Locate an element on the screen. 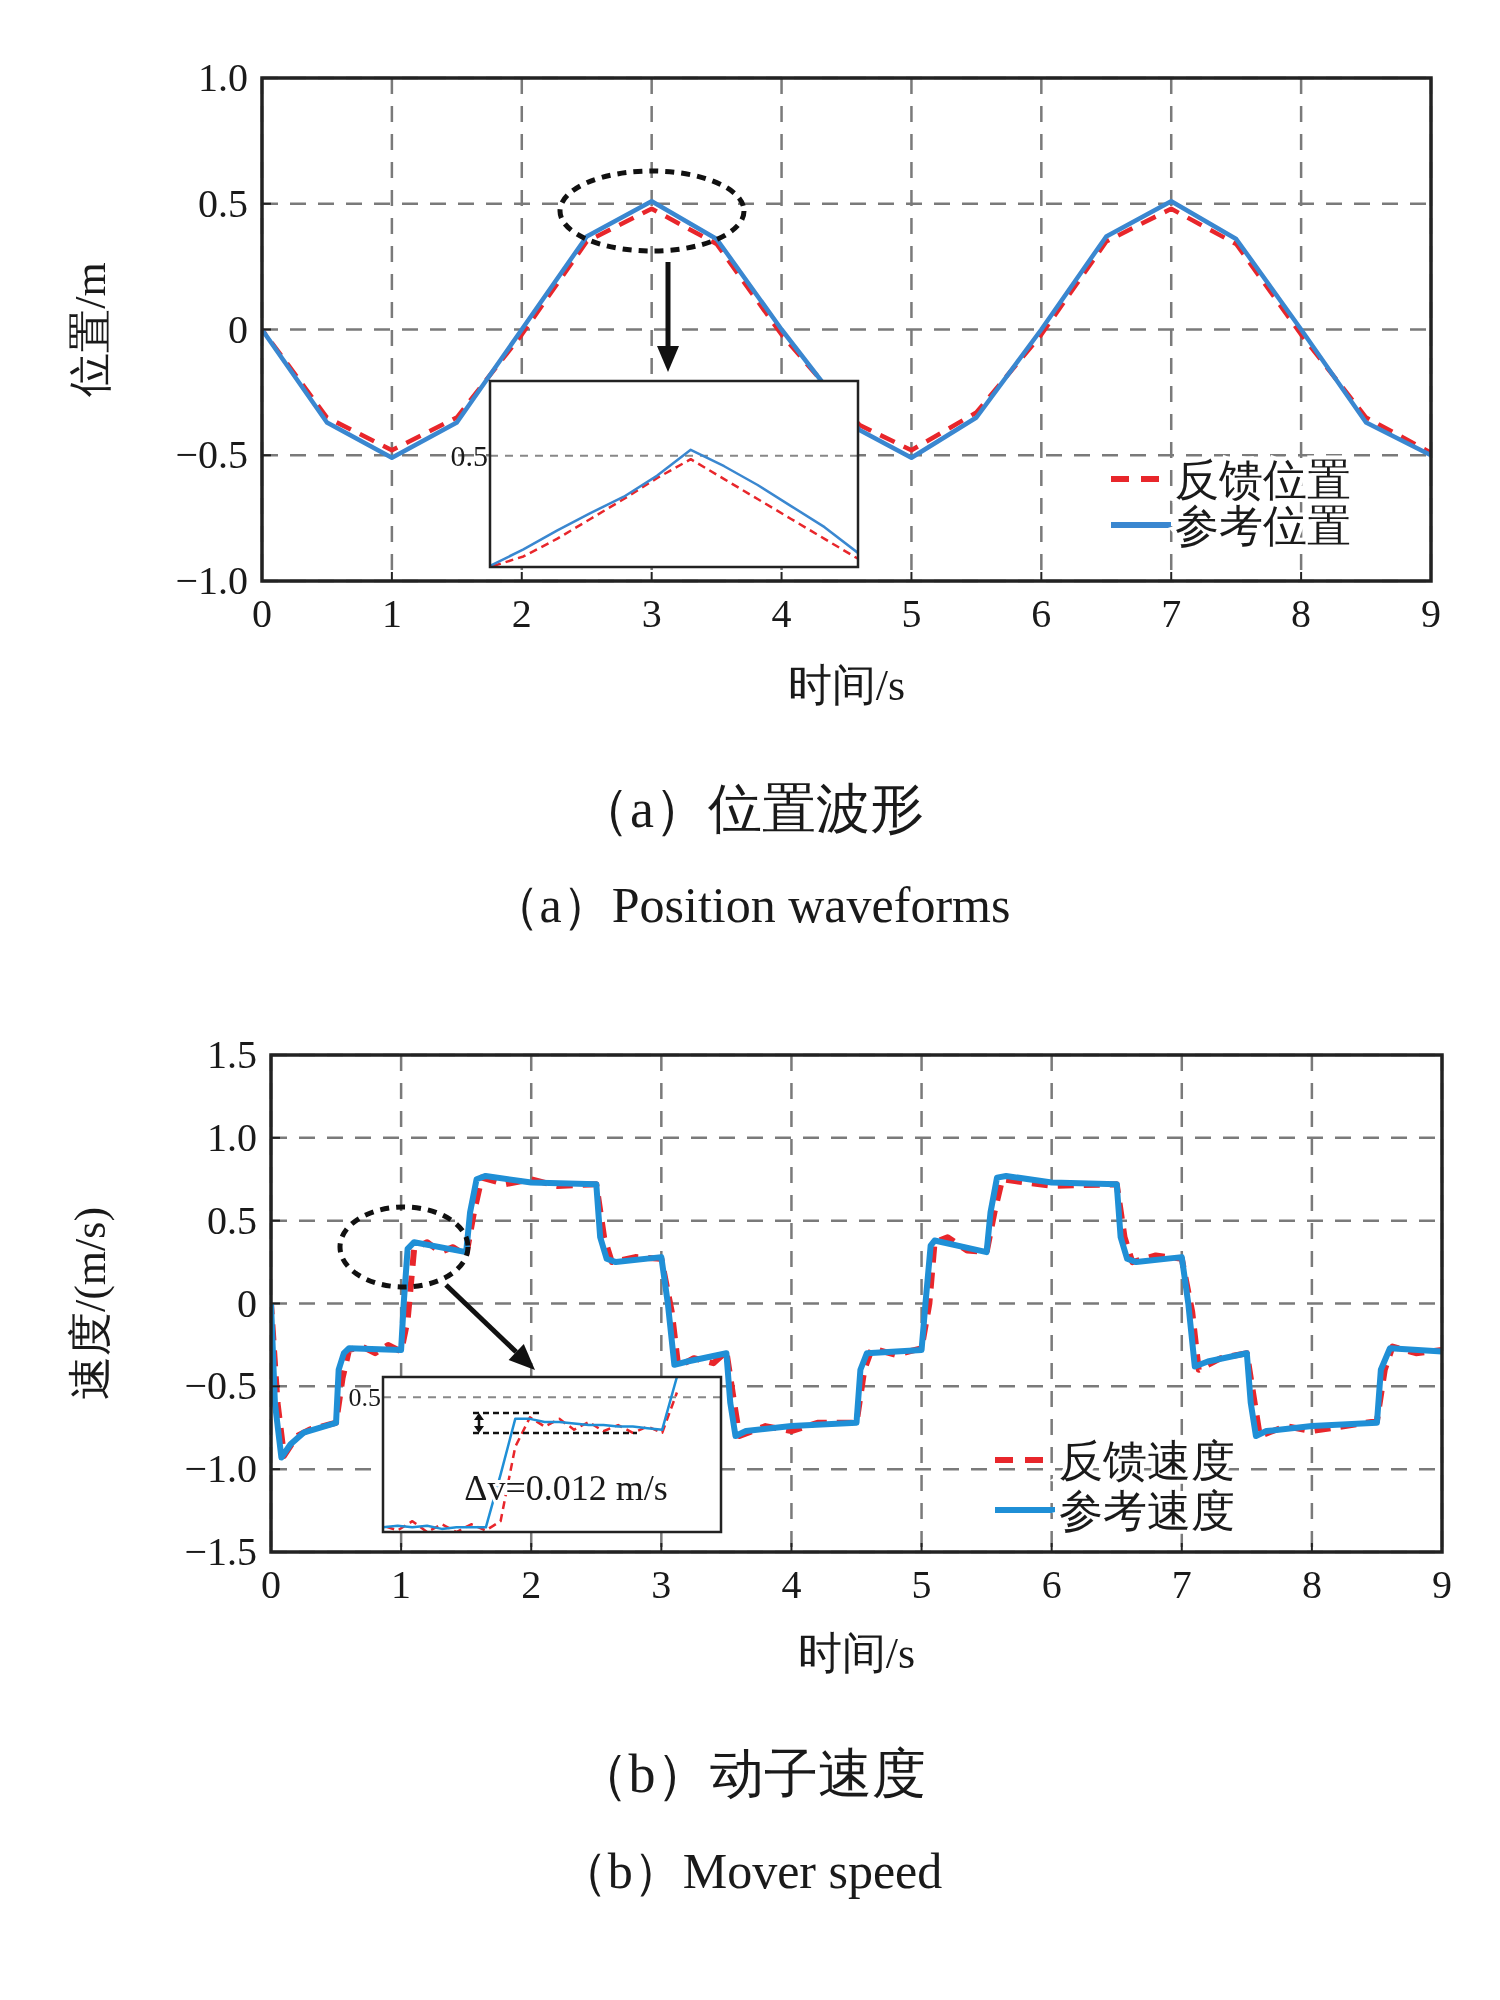 This screenshot has height=2000, width=1500. y-axis-title: 速度/(m/s) is located at coordinates (90, 1303).